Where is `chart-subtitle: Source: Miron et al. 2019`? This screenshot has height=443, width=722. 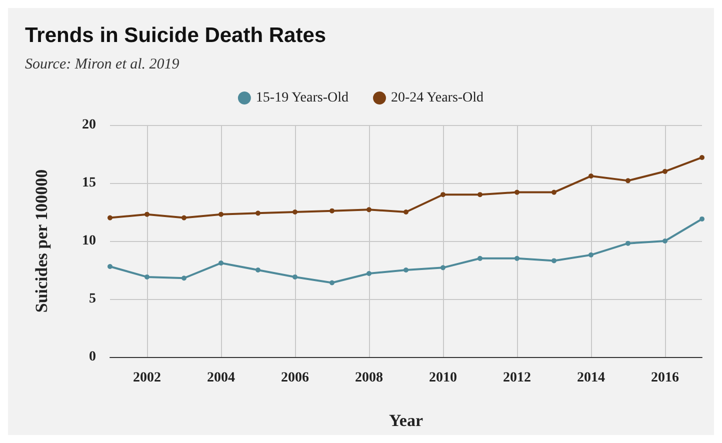
chart-subtitle: Source: Miron et al. 2019 is located at coordinates (102, 64).